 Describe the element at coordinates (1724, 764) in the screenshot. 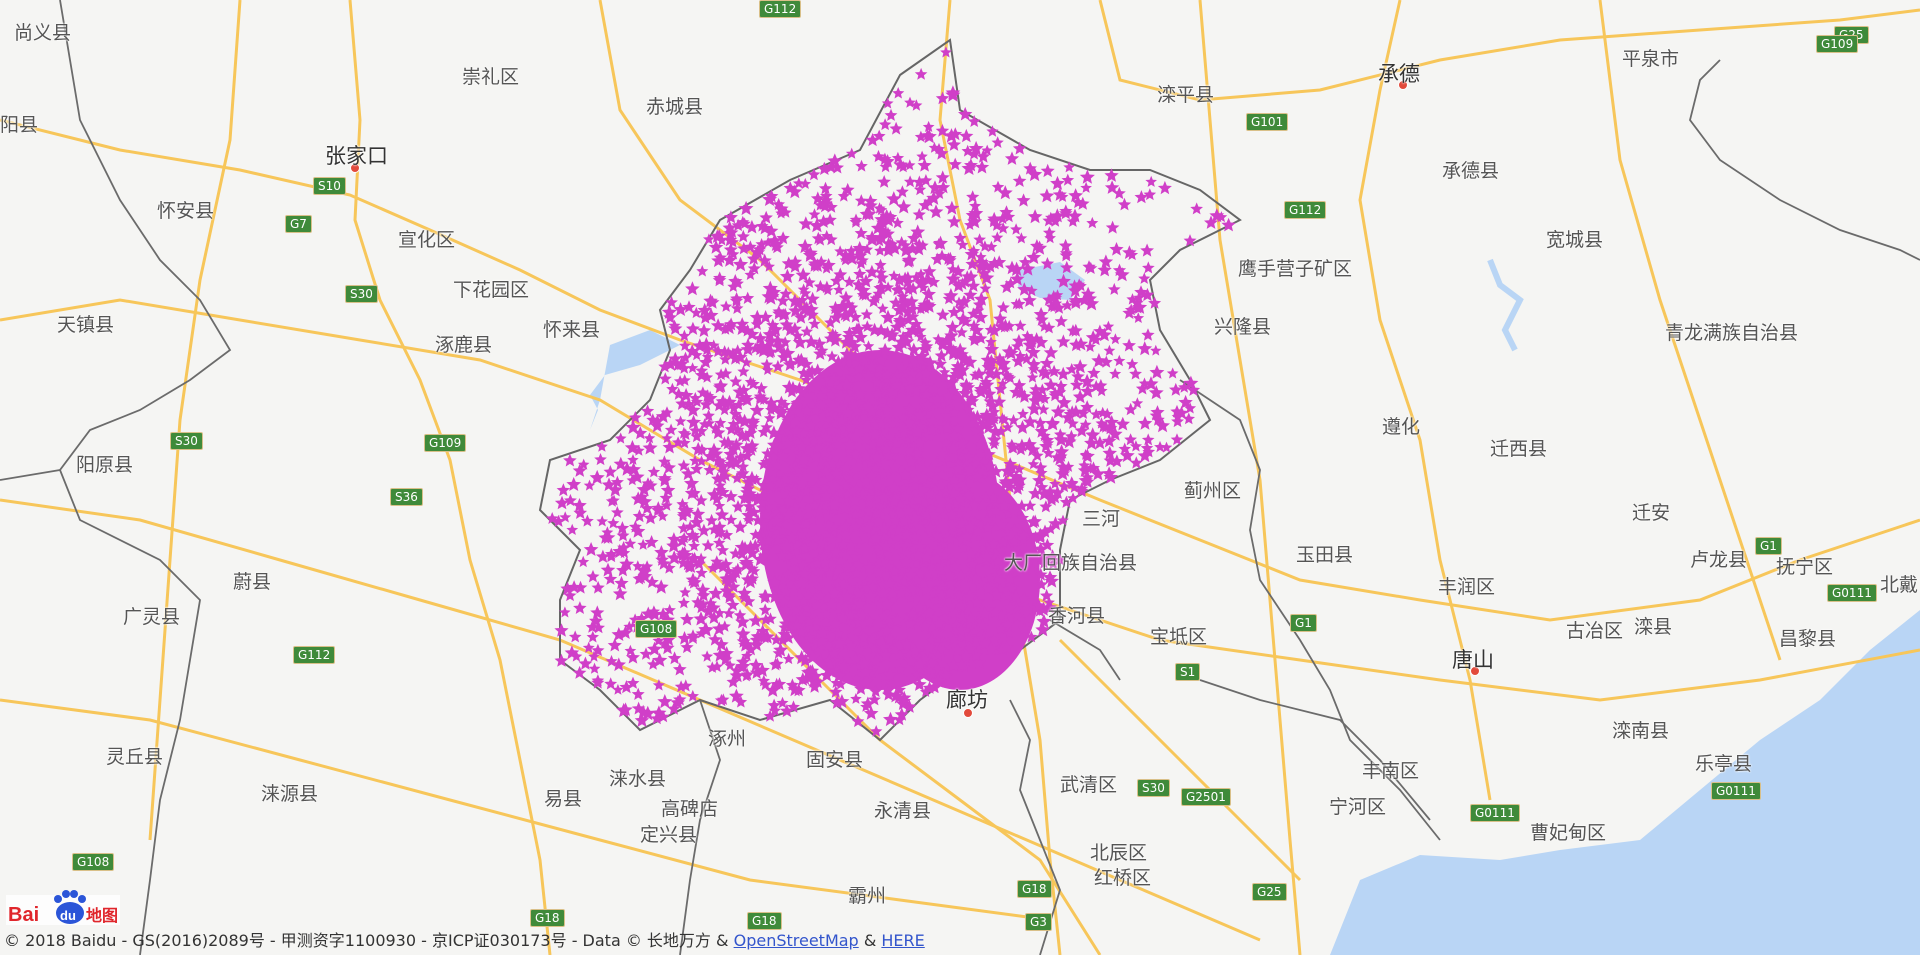

I see `place-label: 乐亭县` at that location.